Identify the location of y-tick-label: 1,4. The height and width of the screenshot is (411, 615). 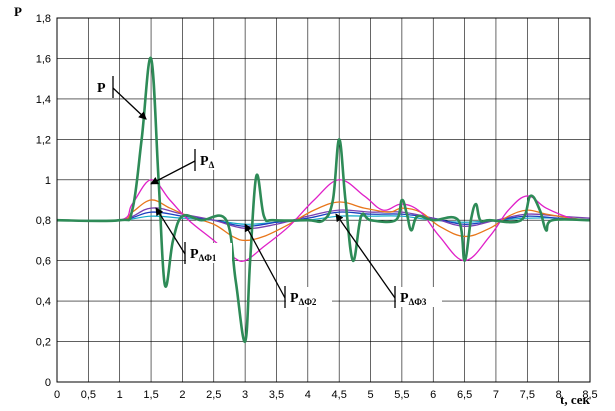
(43, 100).